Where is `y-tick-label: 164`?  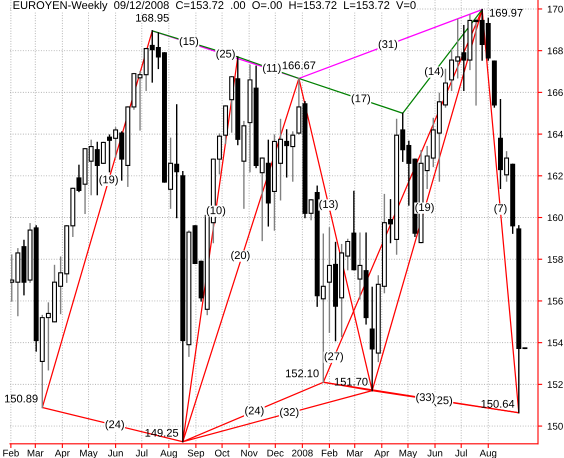 y-tick-label: 164 is located at coordinates (555, 134).